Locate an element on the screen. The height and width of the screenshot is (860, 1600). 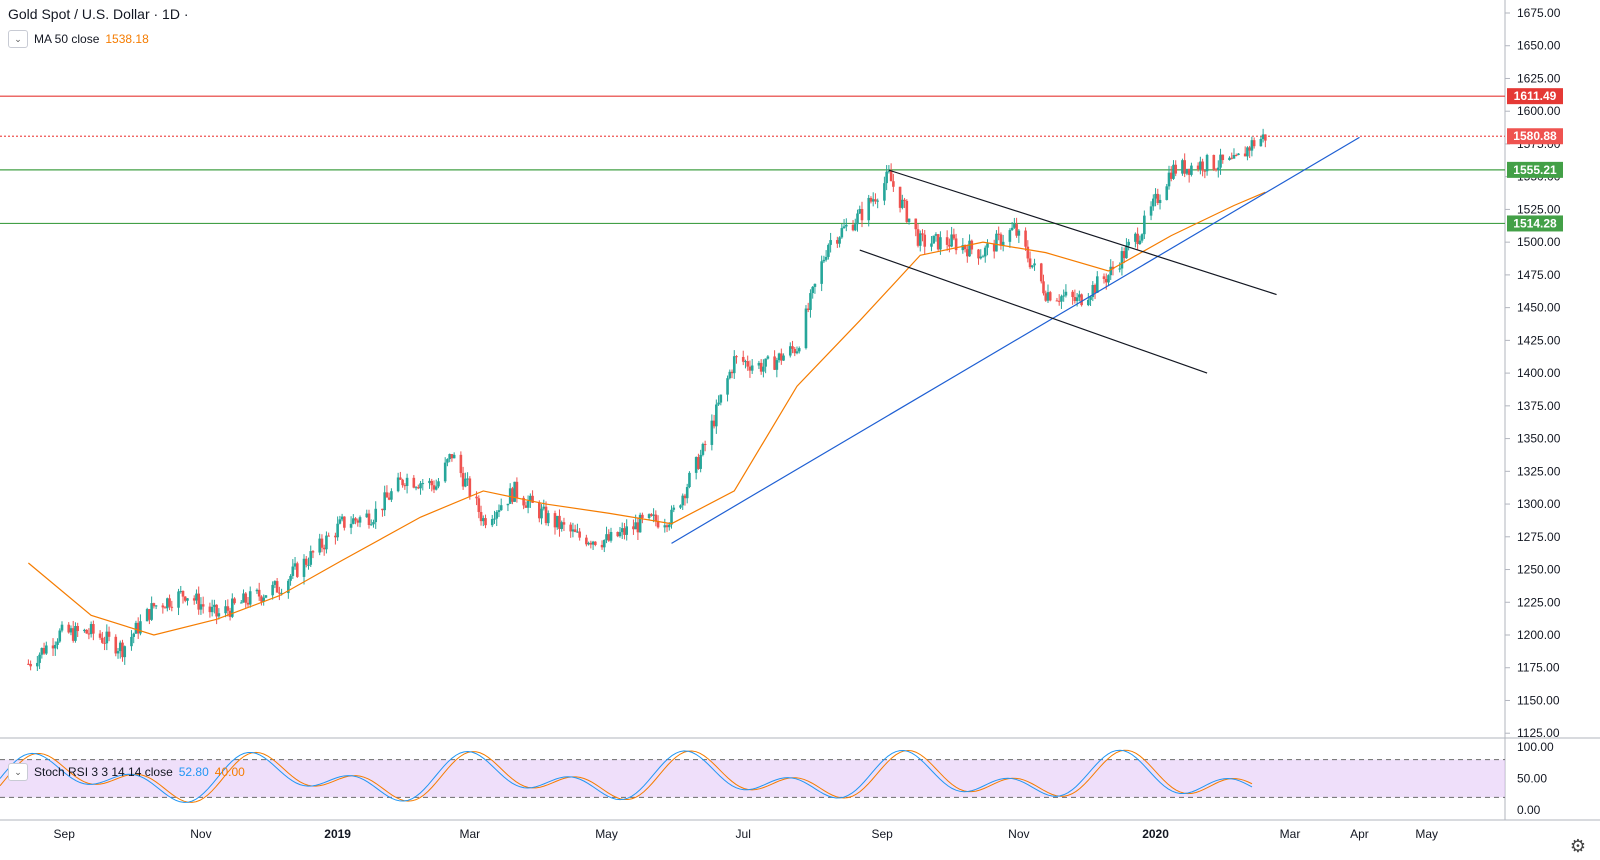
price-tick-label: 1400.00 is located at coordinates (1539, 373).